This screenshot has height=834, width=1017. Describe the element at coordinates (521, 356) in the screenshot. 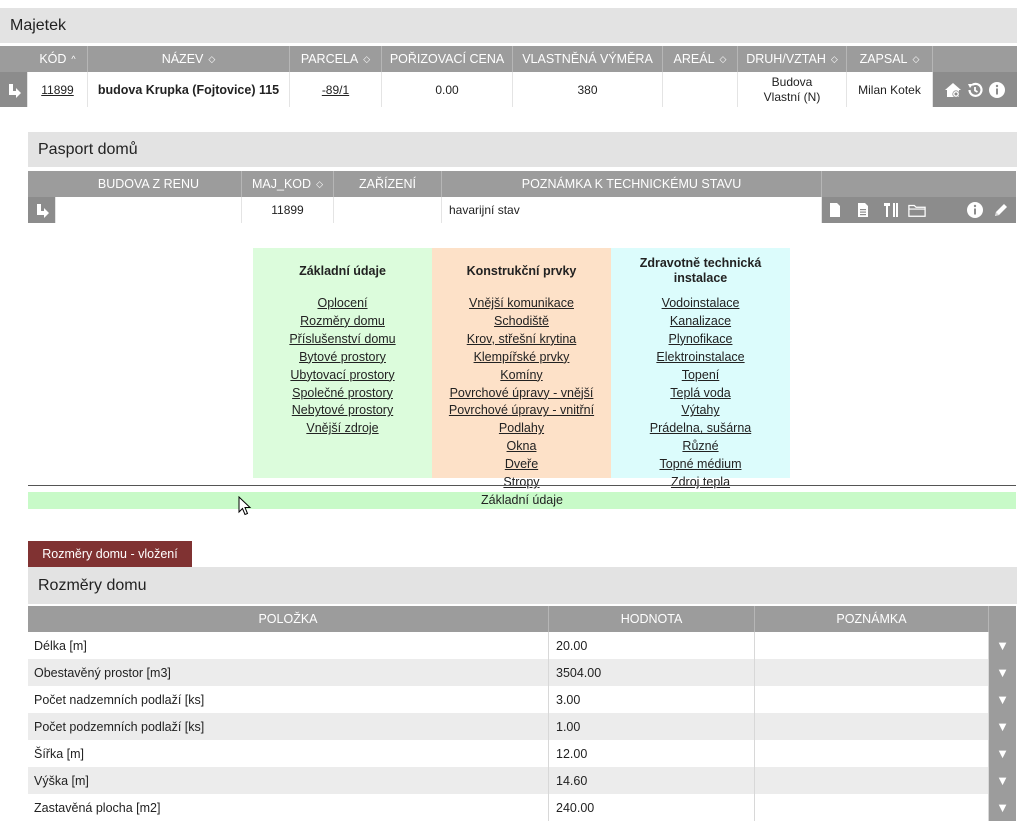

I see `link-klempirske-prvky: Klempířské prvky` at that location.